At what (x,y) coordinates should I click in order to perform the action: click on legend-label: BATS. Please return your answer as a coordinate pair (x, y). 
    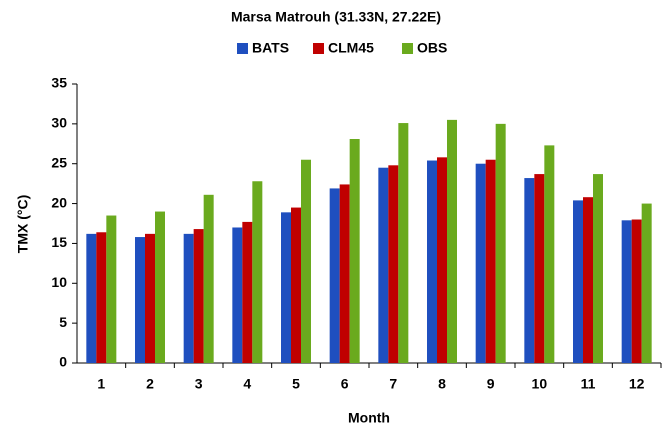
    Looking at the image, I should click on (270, 48).